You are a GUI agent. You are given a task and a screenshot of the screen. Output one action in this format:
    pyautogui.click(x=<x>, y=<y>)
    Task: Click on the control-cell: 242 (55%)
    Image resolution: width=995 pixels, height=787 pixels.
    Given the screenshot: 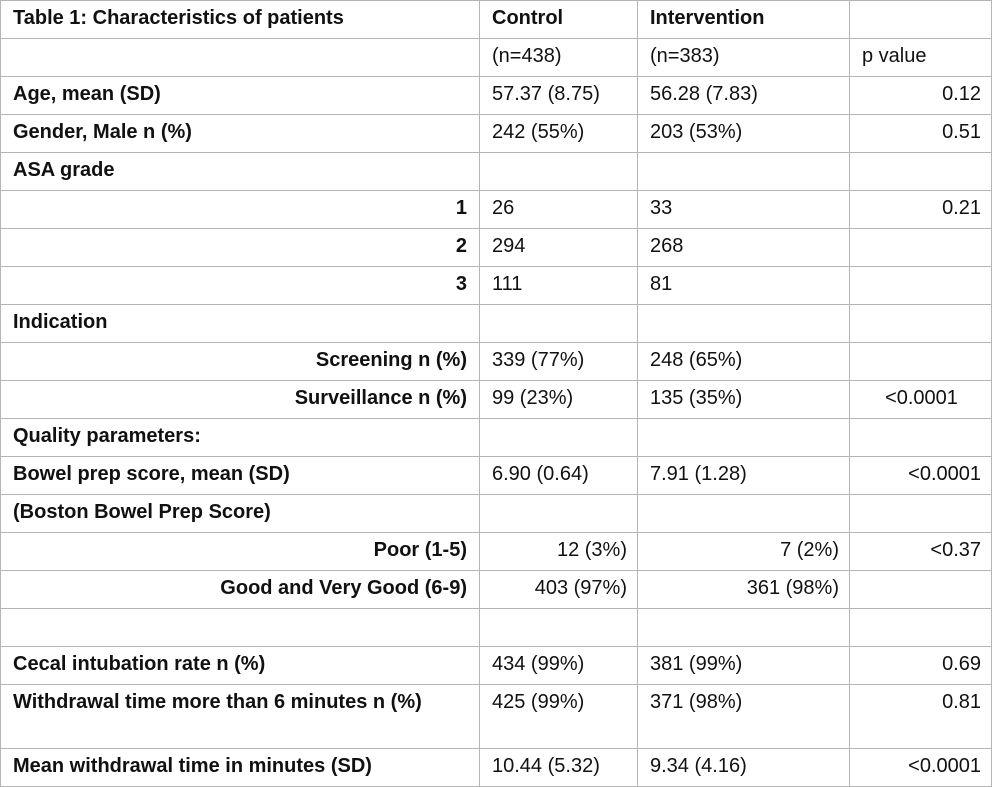 What is the action you would take?
    pyautogui.click(x=558, y=133)
    